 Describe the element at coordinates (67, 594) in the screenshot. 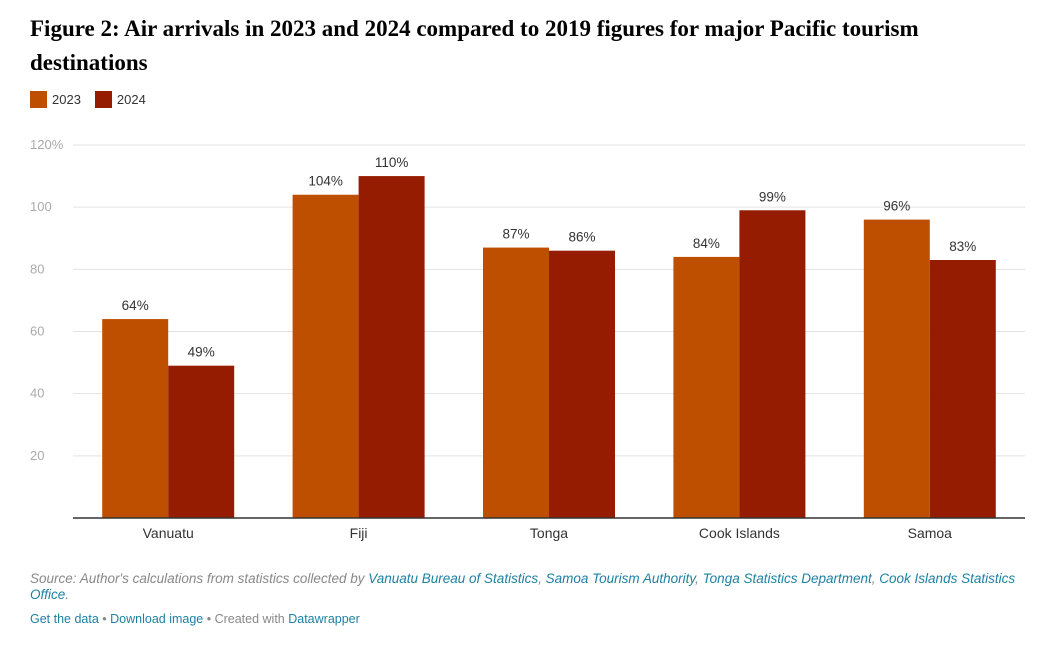

I see `source-end: .` at that location.